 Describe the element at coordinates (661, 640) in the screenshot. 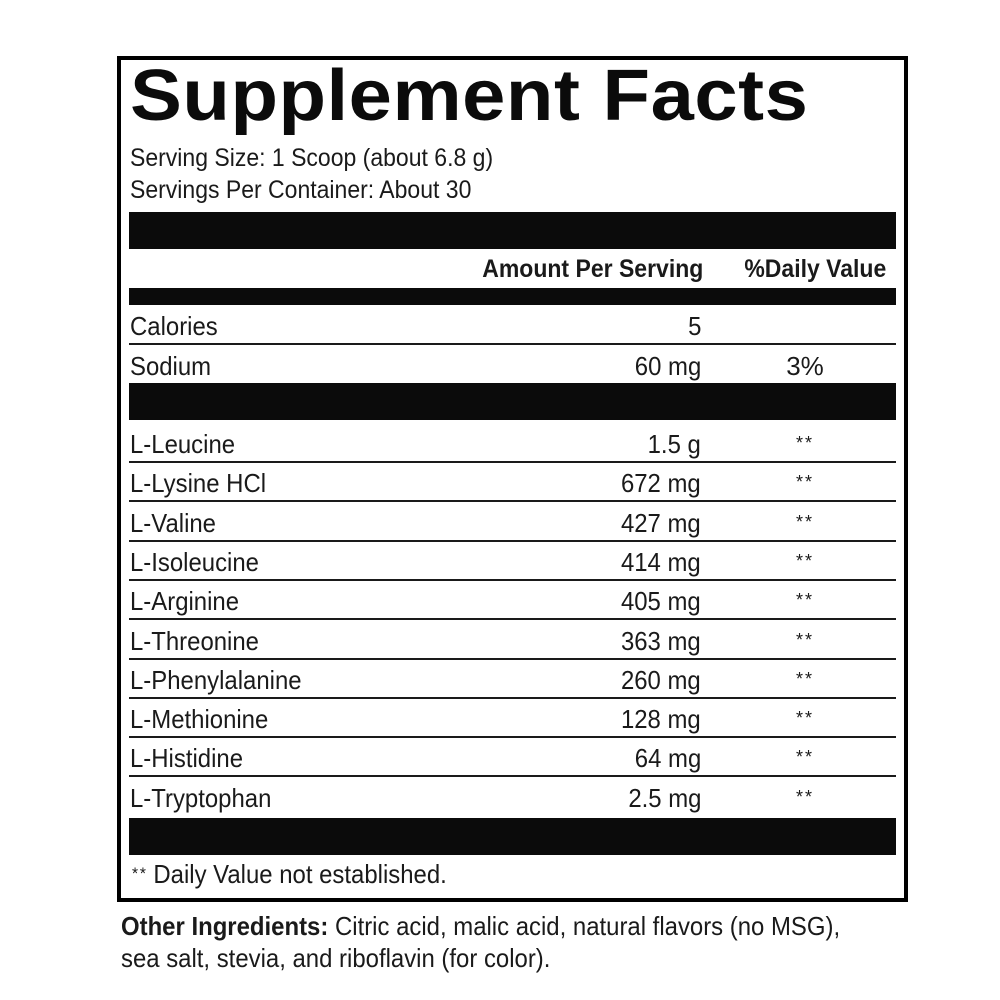

I see `amount-per-serving: 363 mg` at that location.